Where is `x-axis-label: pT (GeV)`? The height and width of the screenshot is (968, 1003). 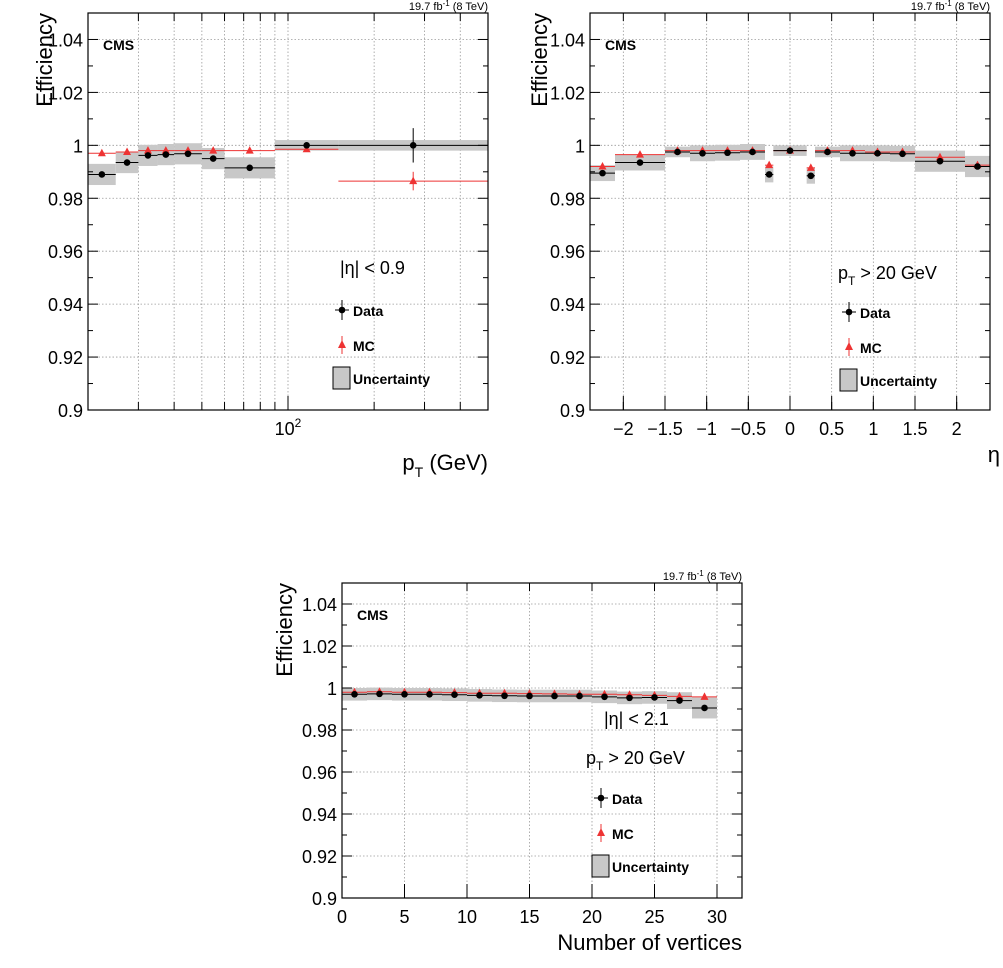 x-axis-label: pT (GeV) is located at coordinates (445, 465).